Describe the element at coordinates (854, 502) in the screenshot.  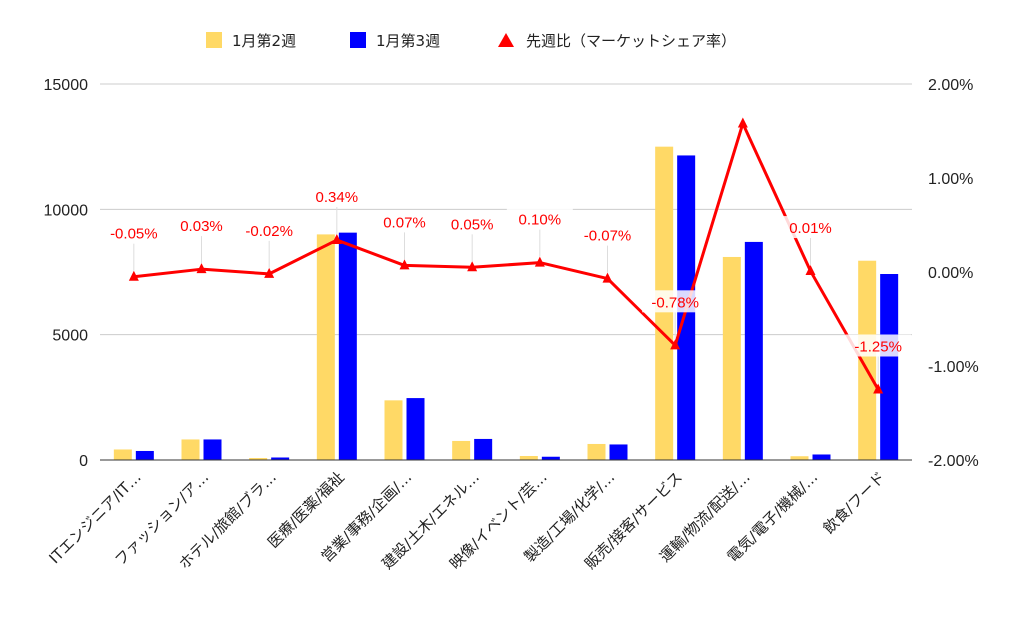
I see `category-label: 飲食/フード` at that location.